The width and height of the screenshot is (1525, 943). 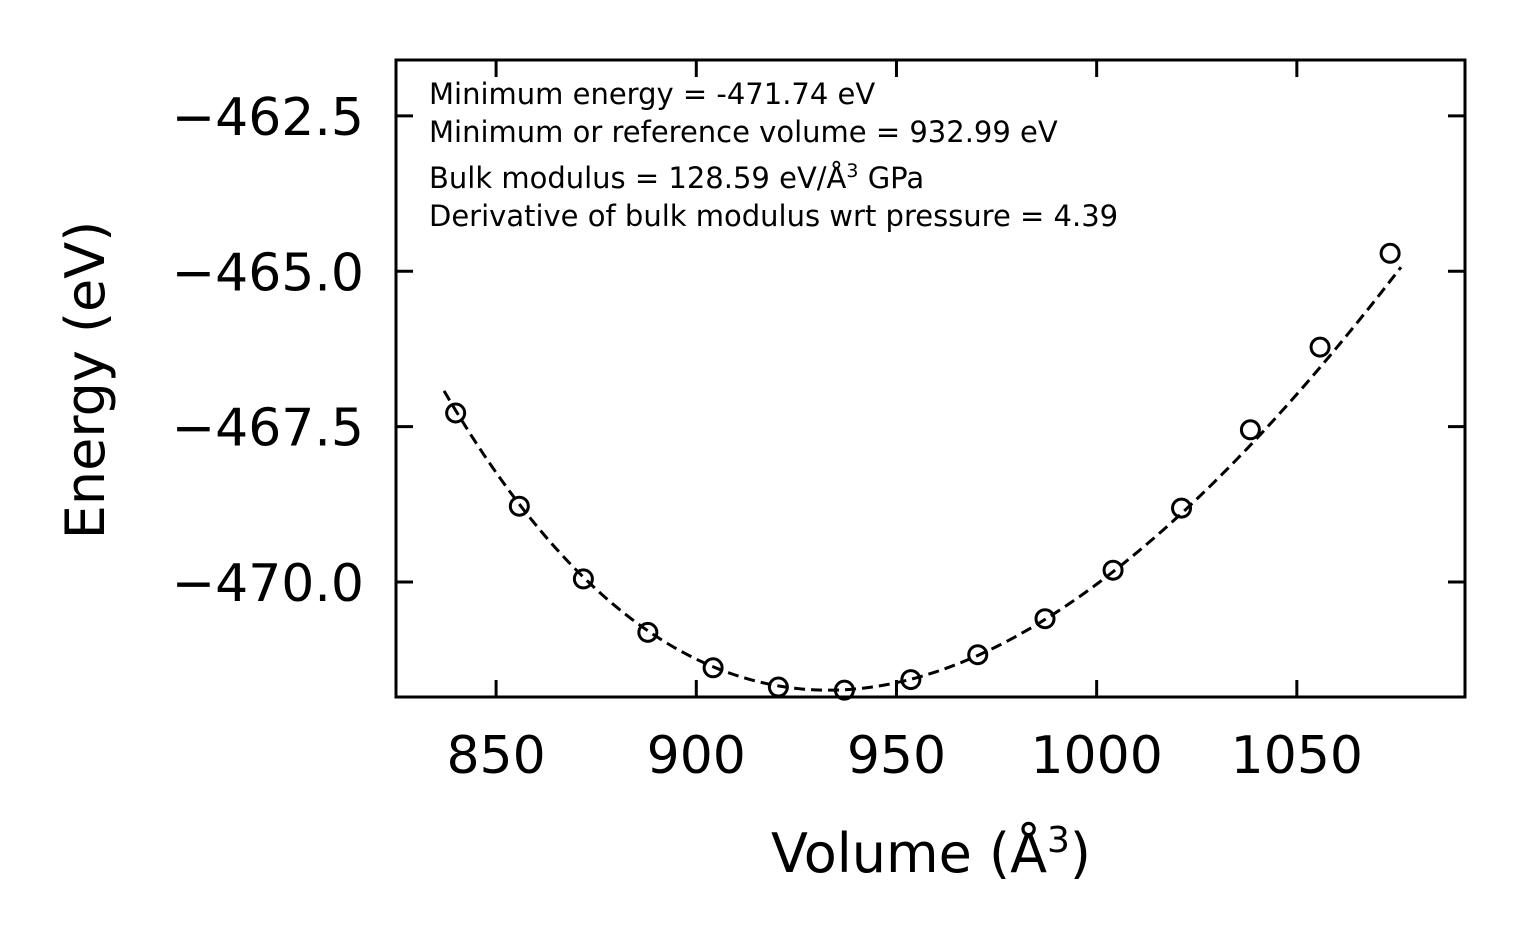 I want to click on y-axis-title: Energy (eV), so click(x=85, y=380).